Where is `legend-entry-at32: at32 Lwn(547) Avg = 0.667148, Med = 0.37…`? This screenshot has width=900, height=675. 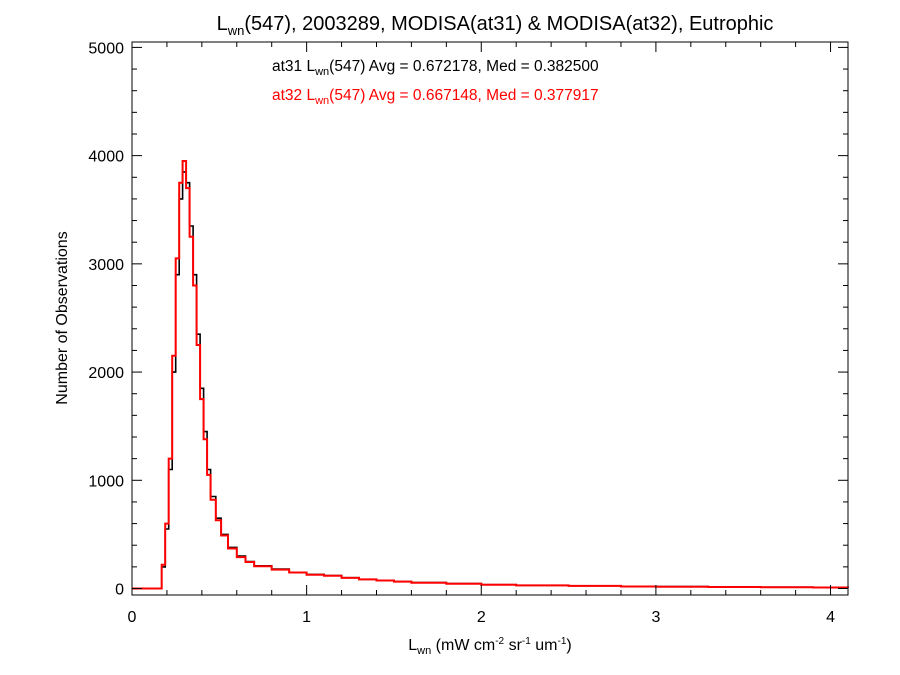
legend-entry-at32: at32 Lwn(547) Avg = 0.667148, Med = 0.37… is located at coordinates (435, 97).